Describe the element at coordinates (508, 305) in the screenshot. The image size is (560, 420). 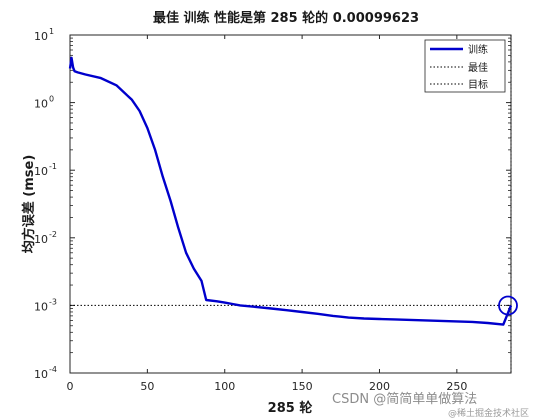
I see `best-point-marker` at that location.